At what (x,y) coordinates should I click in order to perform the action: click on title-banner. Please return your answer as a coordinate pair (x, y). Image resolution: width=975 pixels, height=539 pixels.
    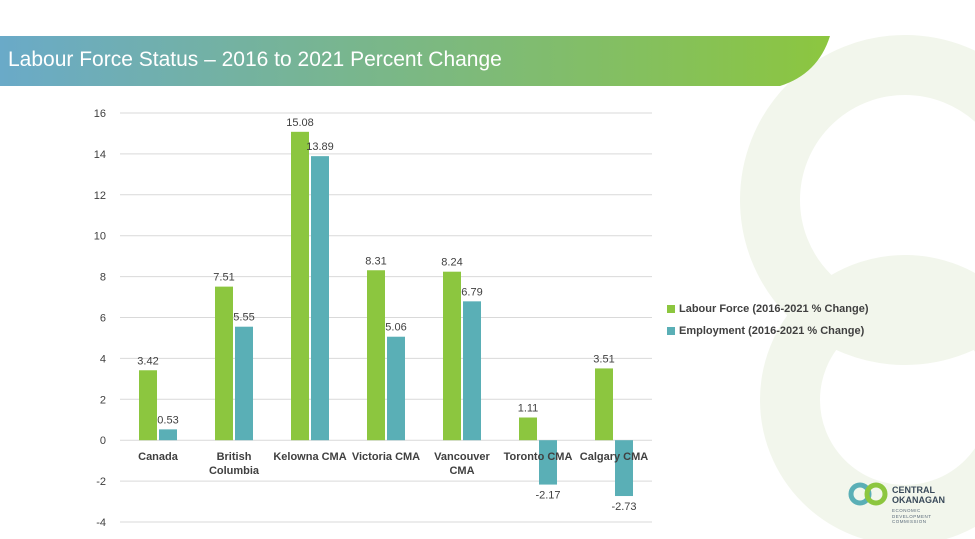
    Looking at the image, I should click on (415, 61).